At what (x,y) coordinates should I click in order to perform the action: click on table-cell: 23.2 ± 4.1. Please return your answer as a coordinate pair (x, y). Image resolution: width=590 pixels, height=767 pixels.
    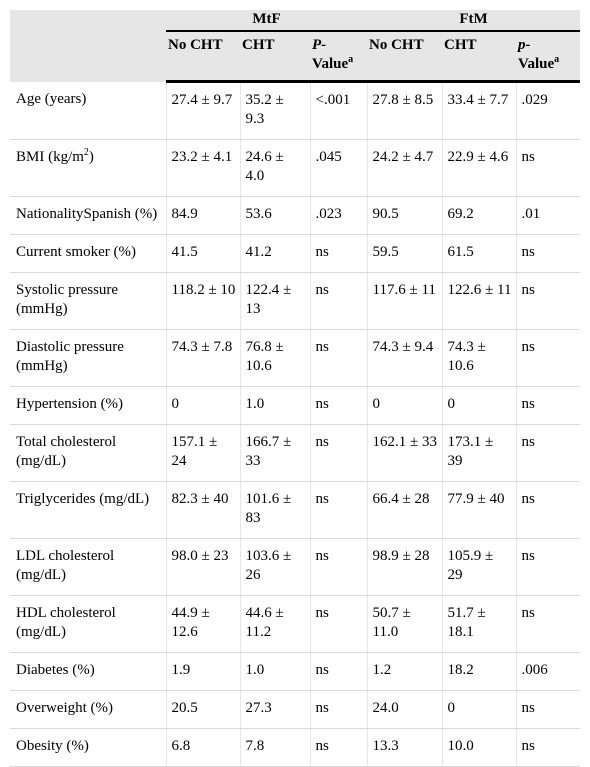
    Looking at the image, I should click on (203, 168).